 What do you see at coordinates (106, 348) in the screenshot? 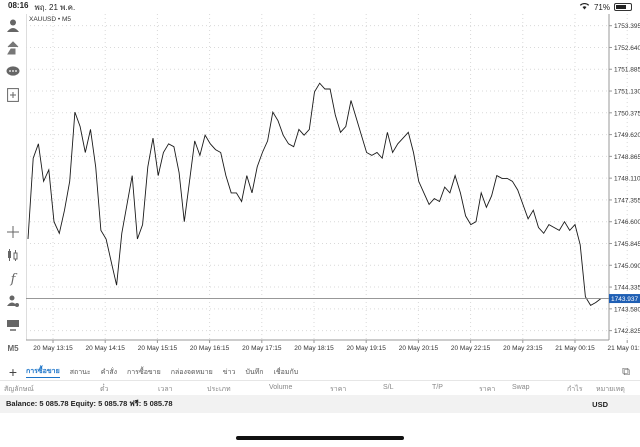
I see `time-tick-label: 20 May 14:15` at bounding box center [106, 348].